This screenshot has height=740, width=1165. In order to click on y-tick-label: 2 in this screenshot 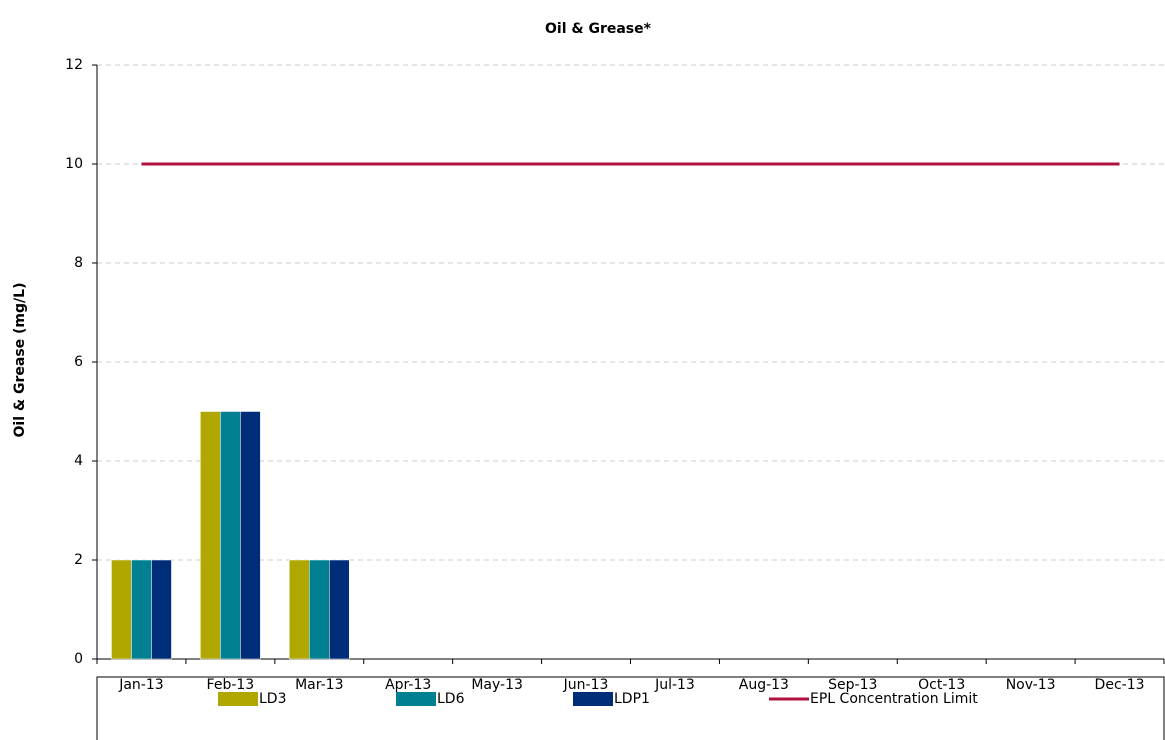, I will do `click(78, 560)`.